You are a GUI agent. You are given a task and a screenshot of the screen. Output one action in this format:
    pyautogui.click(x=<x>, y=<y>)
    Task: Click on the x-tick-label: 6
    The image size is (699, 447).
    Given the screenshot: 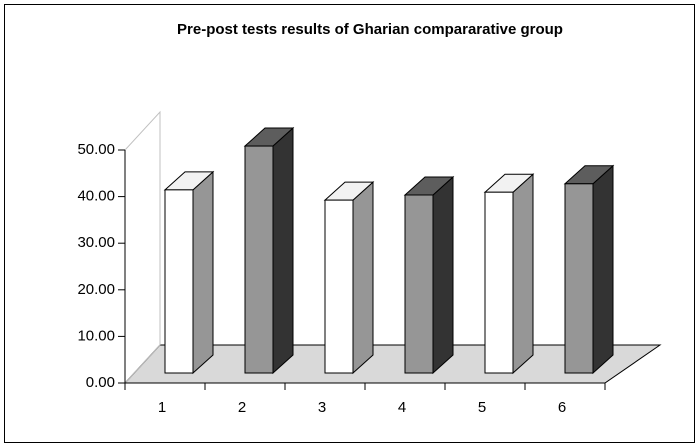 What is the action you would take?
    pyautogui.click(x=562, y=407)
    